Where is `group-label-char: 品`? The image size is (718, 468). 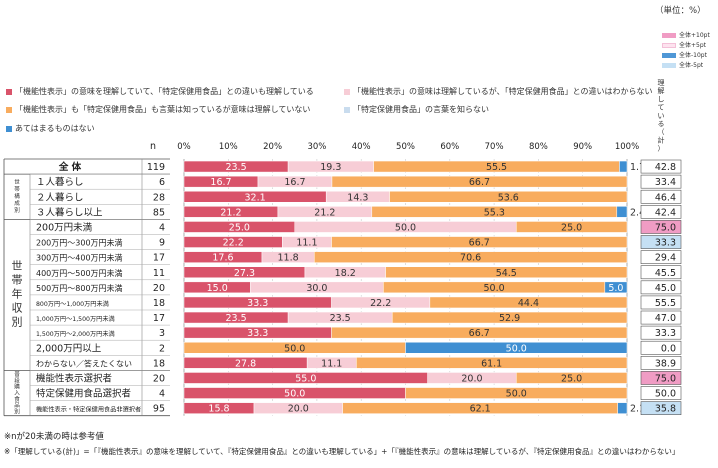
group-label-char: 品 is located at coordinates (17, 405).